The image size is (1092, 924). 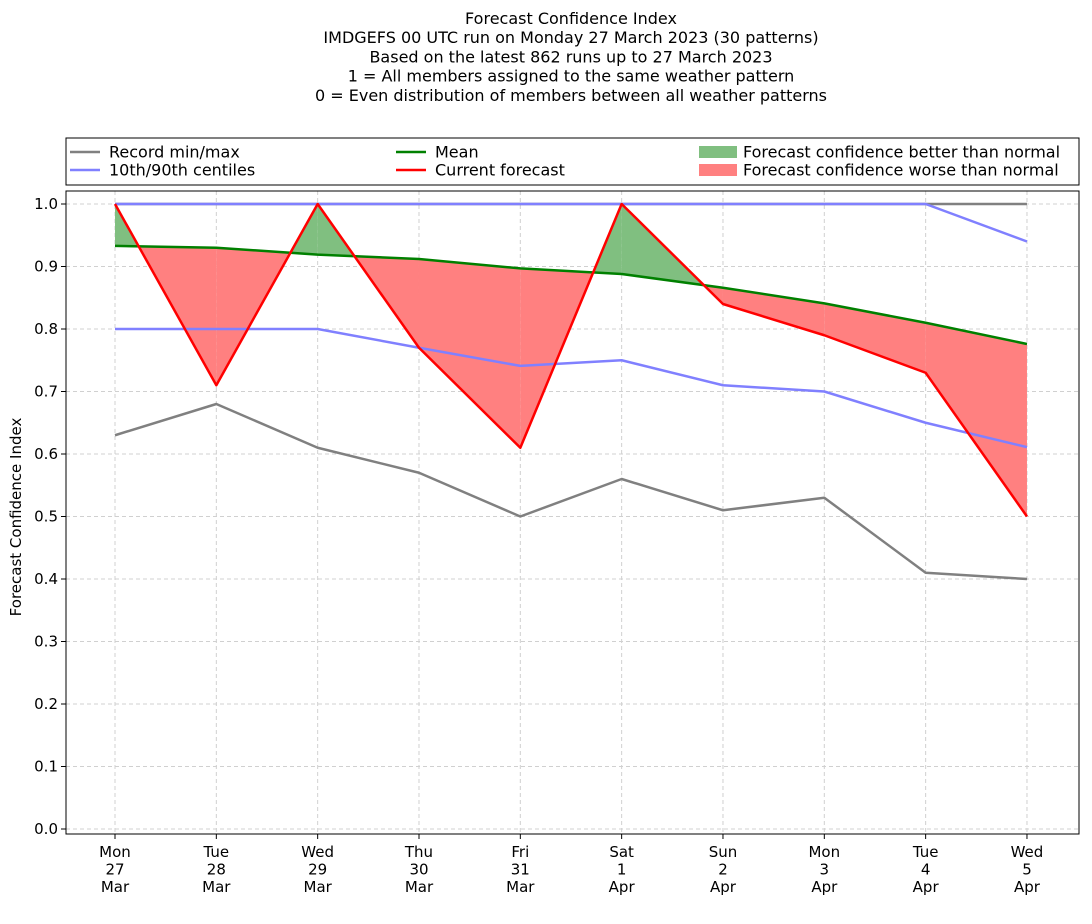 What do you see at coordinates (723, 887) in the screenshot?
I see `x-tick-label-6-2: Apr` at bounding box center [723, 887].